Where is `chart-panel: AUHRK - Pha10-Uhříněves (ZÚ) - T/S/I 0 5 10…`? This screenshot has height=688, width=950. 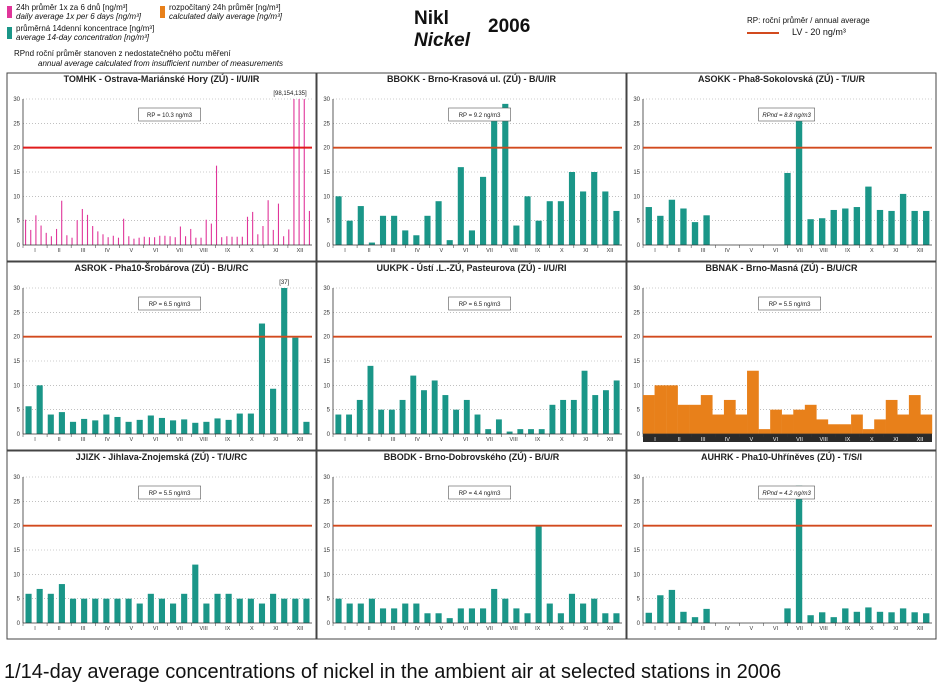
chart-panel: AUHRK - Pha10-Uhříněves (ZÚ) - T/S/I 0 5 10… is located at coordinates (781, 545).